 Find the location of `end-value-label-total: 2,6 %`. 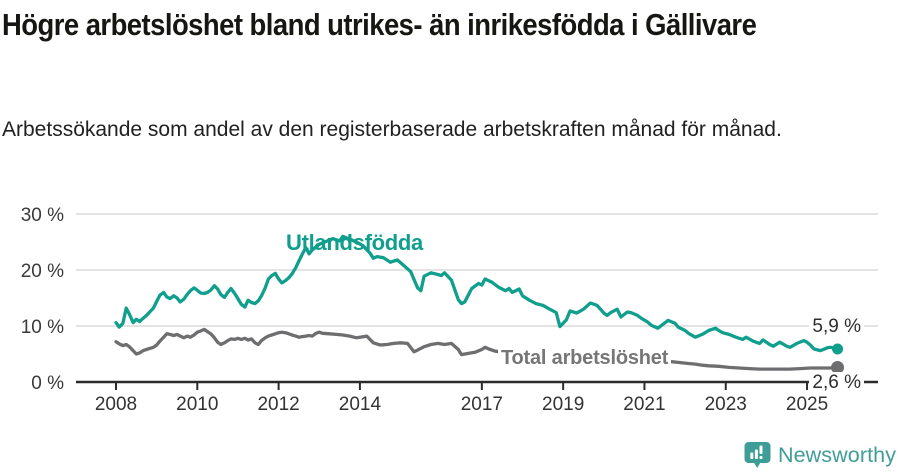

end-value-label-total: 2,6 % is located at coordinates (836, 383).